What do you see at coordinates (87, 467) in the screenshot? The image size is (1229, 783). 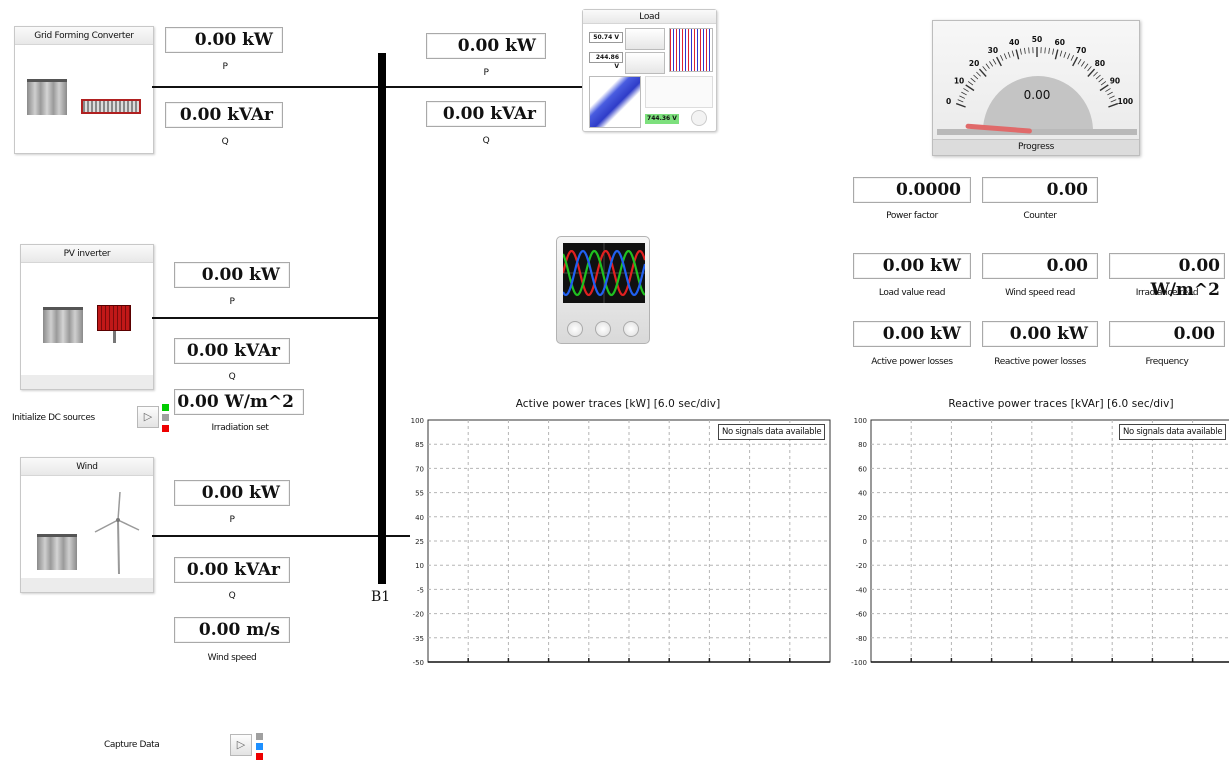 I see `wind-title: Wind` at bounding box center [87, 467].